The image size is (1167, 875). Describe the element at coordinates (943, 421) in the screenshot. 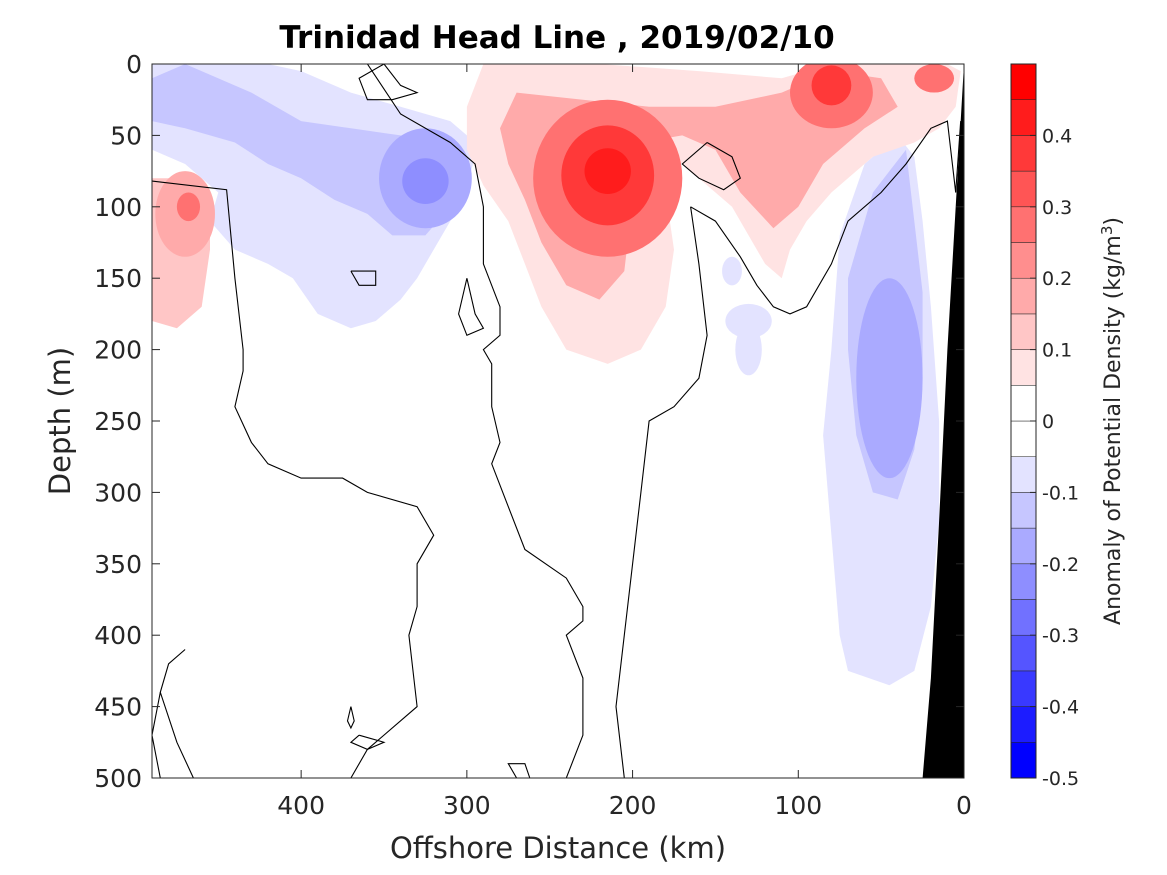

I see `bathymetry` at that location.